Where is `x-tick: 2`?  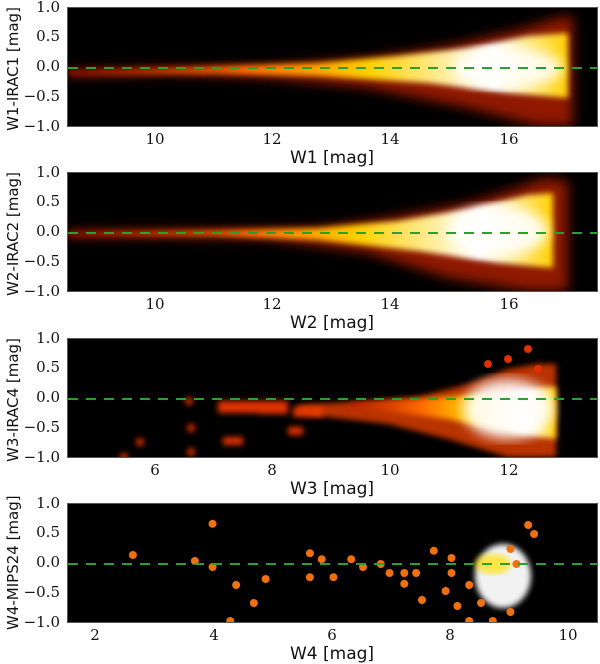 x-tick: 2 is located at coordinates (95, 635).